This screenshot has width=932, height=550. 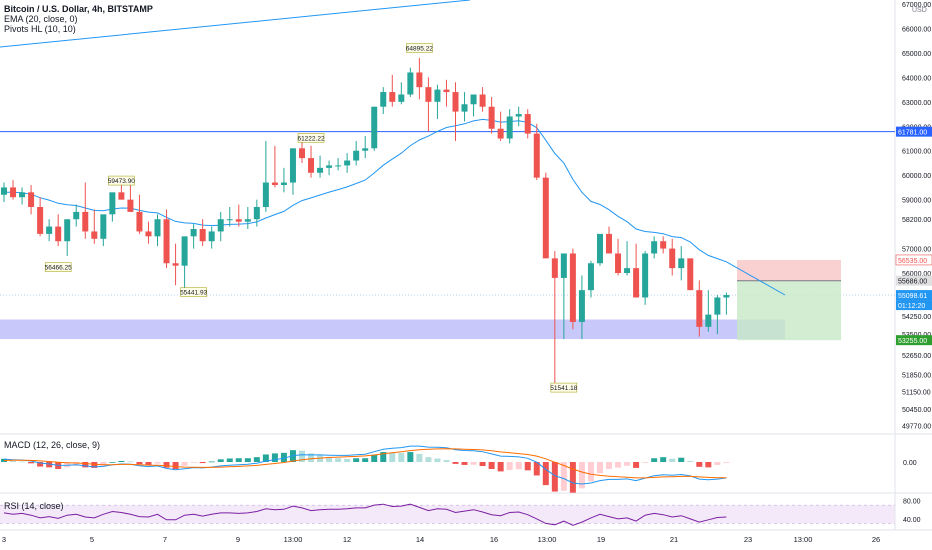 What do you see at coordinates (193, 293) in the screenshot?
I see `pivot-label: 55441.93` at bounding box center [193, 293].